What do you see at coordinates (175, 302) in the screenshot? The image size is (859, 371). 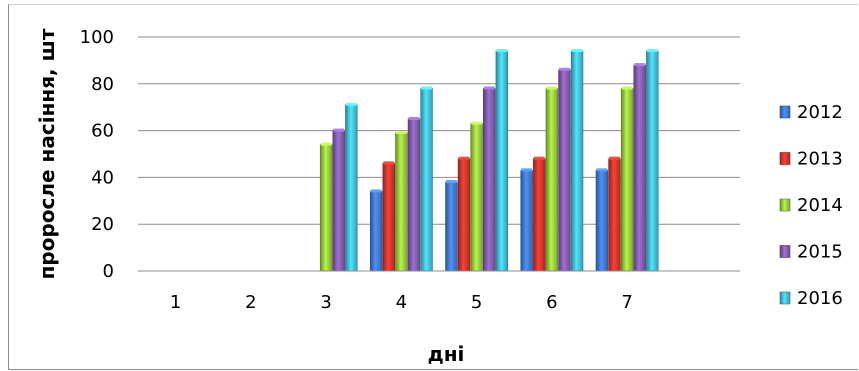 I see `x-tick-label: 1` at bounding box center [175, 302].